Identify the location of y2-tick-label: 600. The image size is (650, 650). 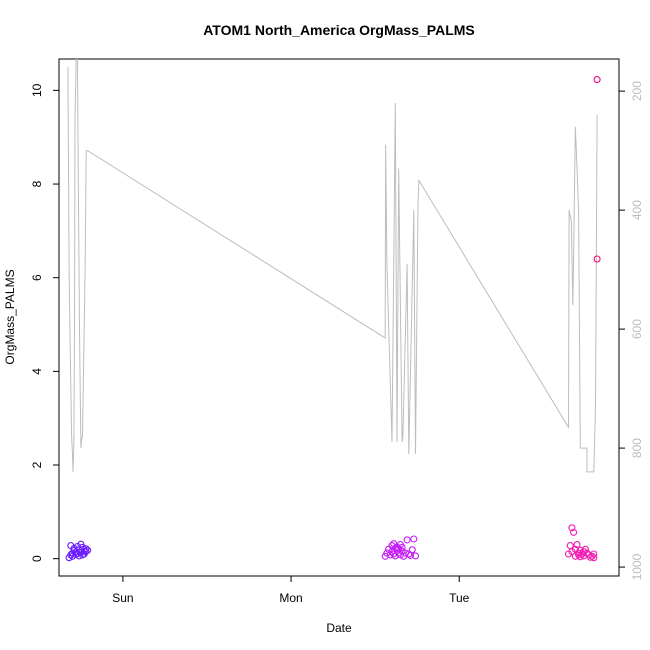
(637, 329).